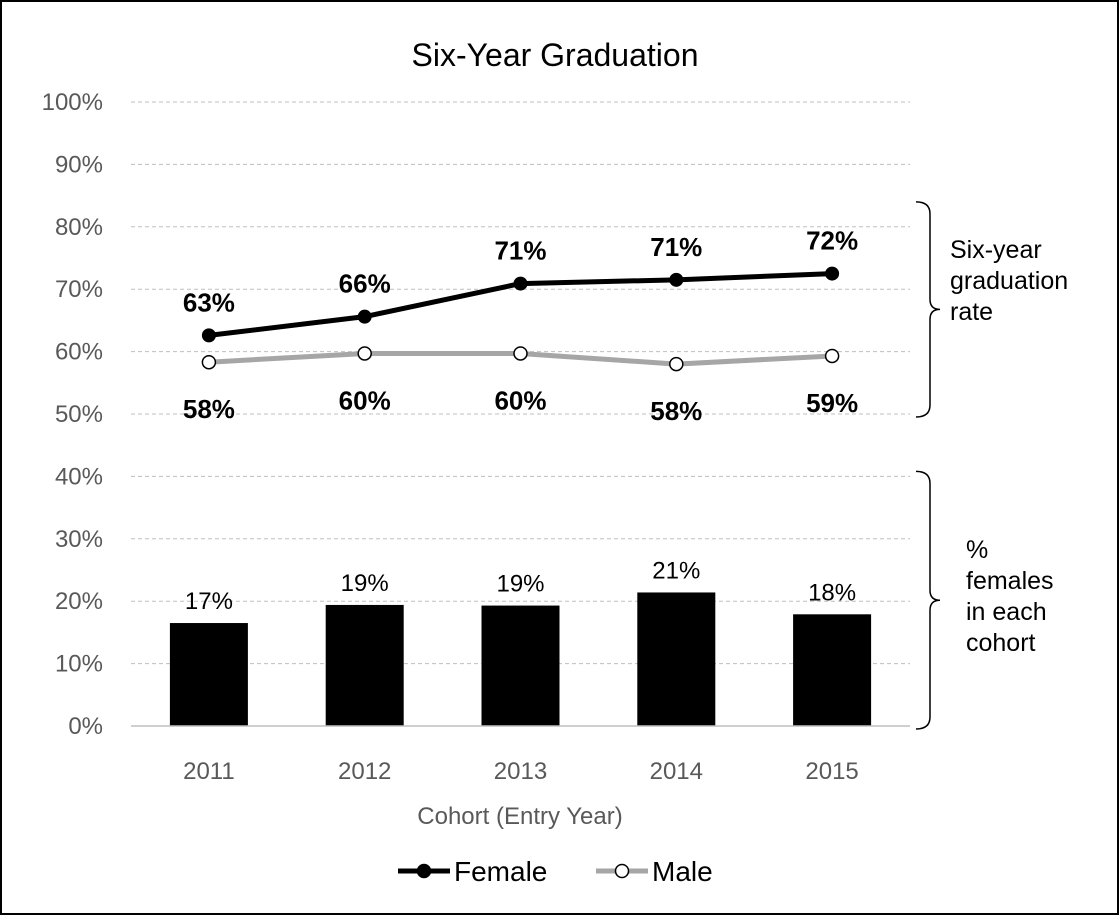 The height and width of the screenshot is (920, 1119). I want to click on y-tick-label: 40%, so click(79, 476).